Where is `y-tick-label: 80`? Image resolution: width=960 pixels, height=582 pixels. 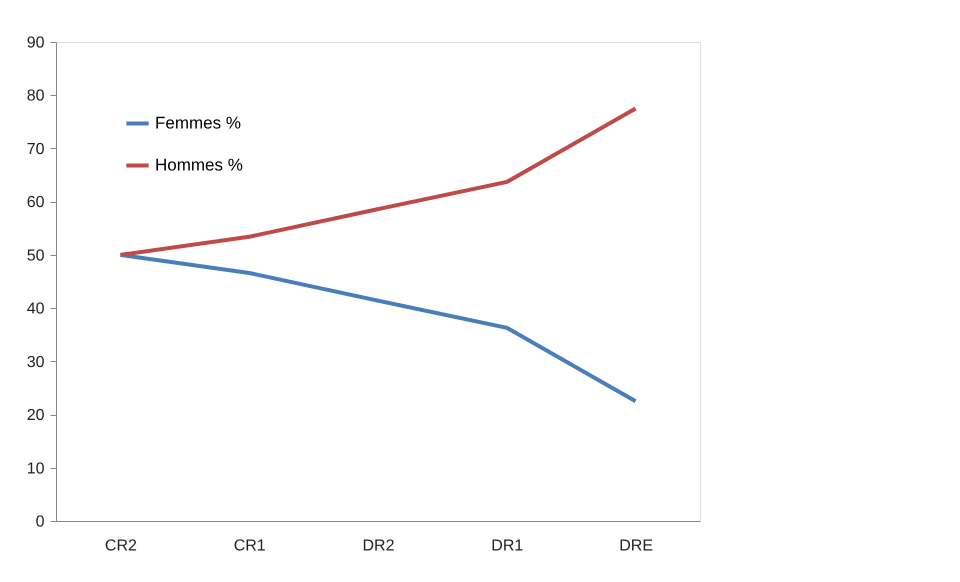
y-tick-label: 80 is located at coordinates (35, 96).